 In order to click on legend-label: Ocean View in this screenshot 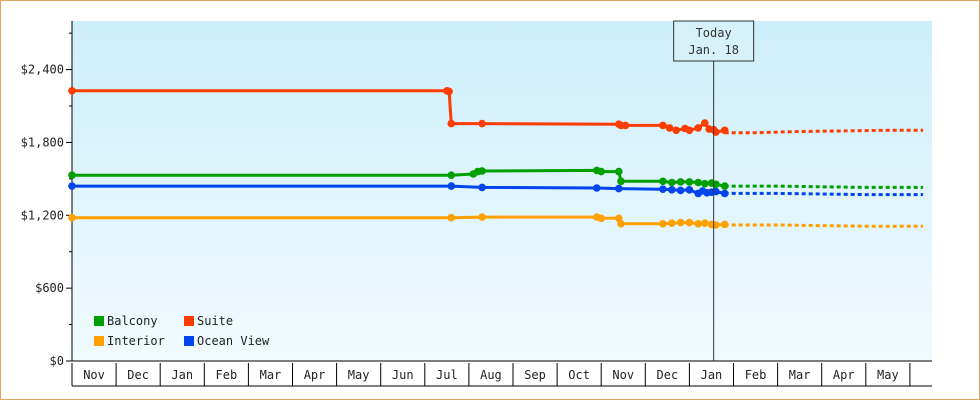, I will do `click(233, 341)`.